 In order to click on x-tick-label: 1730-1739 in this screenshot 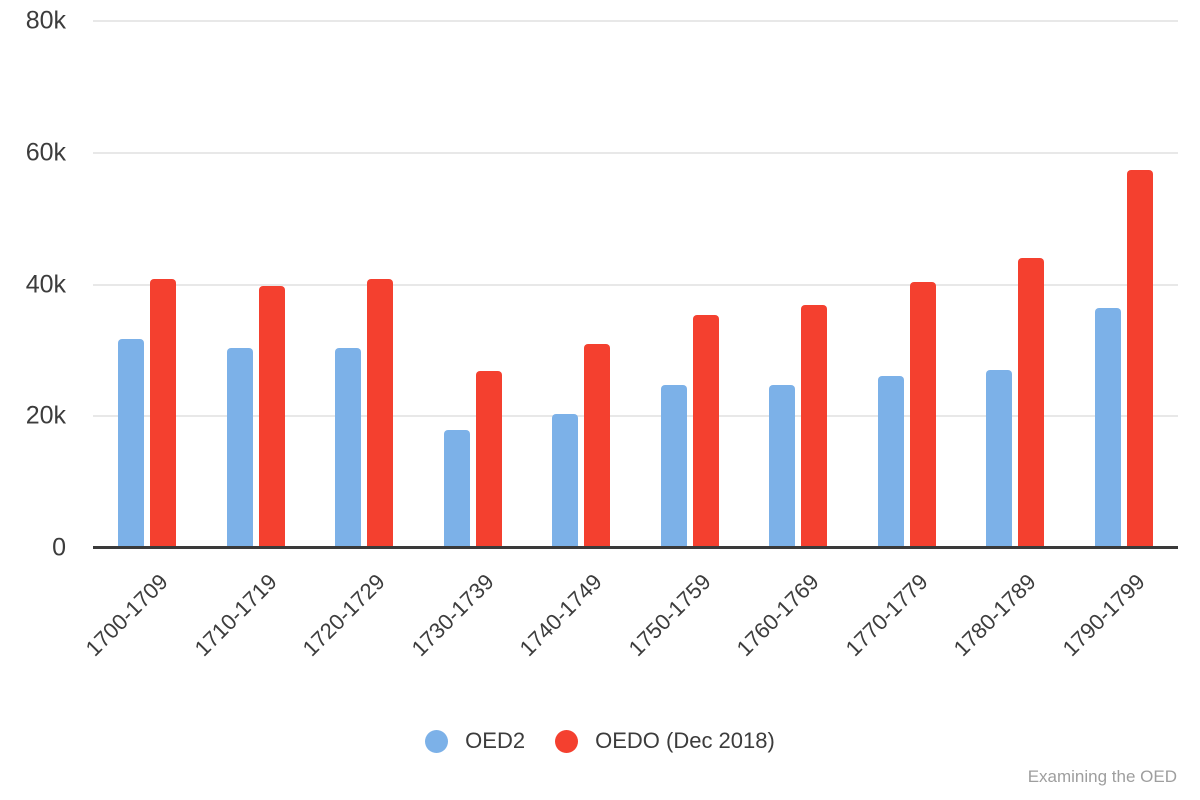, I will do `click(452, 615)`.